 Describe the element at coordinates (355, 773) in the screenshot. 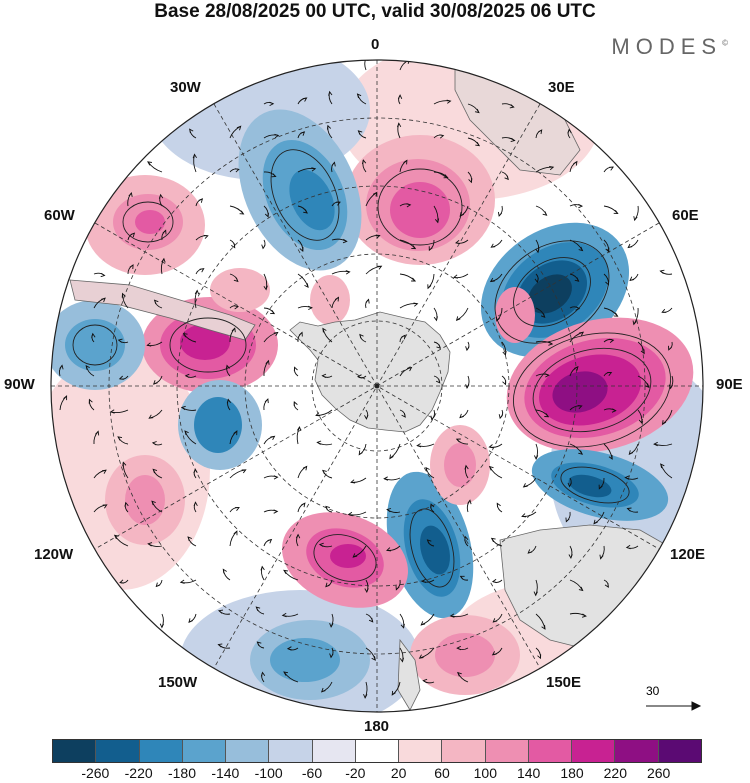

I see `colorbar-tick-label: -20` at that location.